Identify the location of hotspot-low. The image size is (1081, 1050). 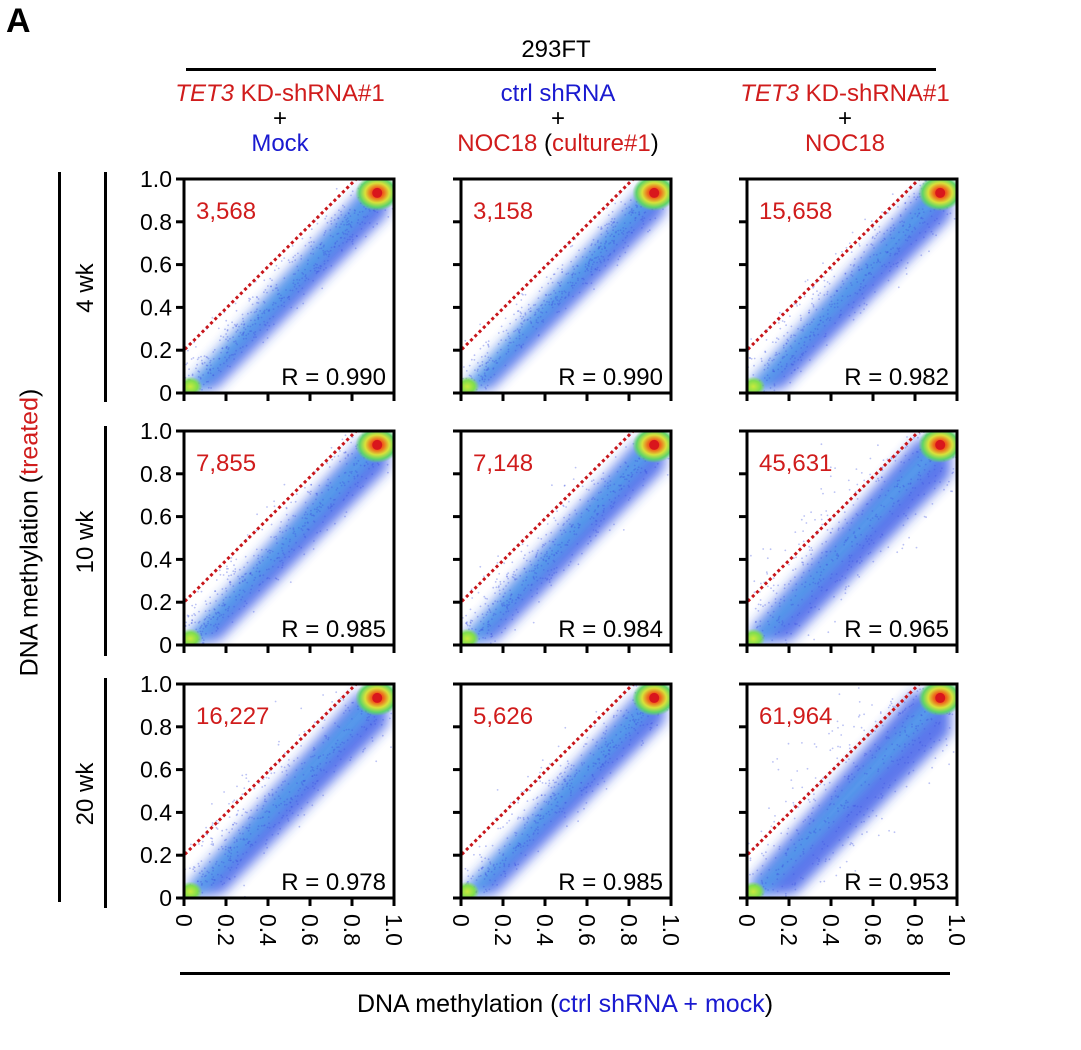
(756, 889).